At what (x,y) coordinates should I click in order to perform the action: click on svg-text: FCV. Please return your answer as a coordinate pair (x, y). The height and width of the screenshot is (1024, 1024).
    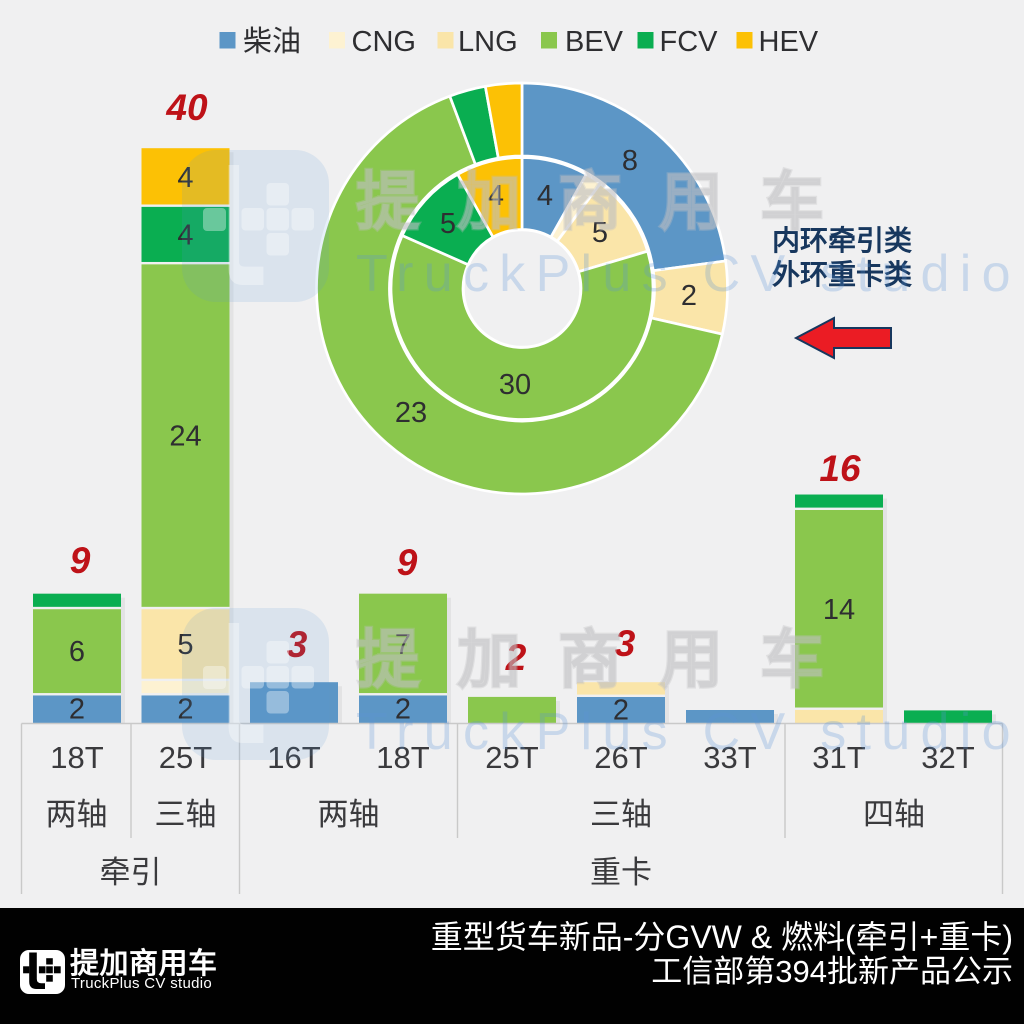
    Looking at the image, I should click on (689, 42).